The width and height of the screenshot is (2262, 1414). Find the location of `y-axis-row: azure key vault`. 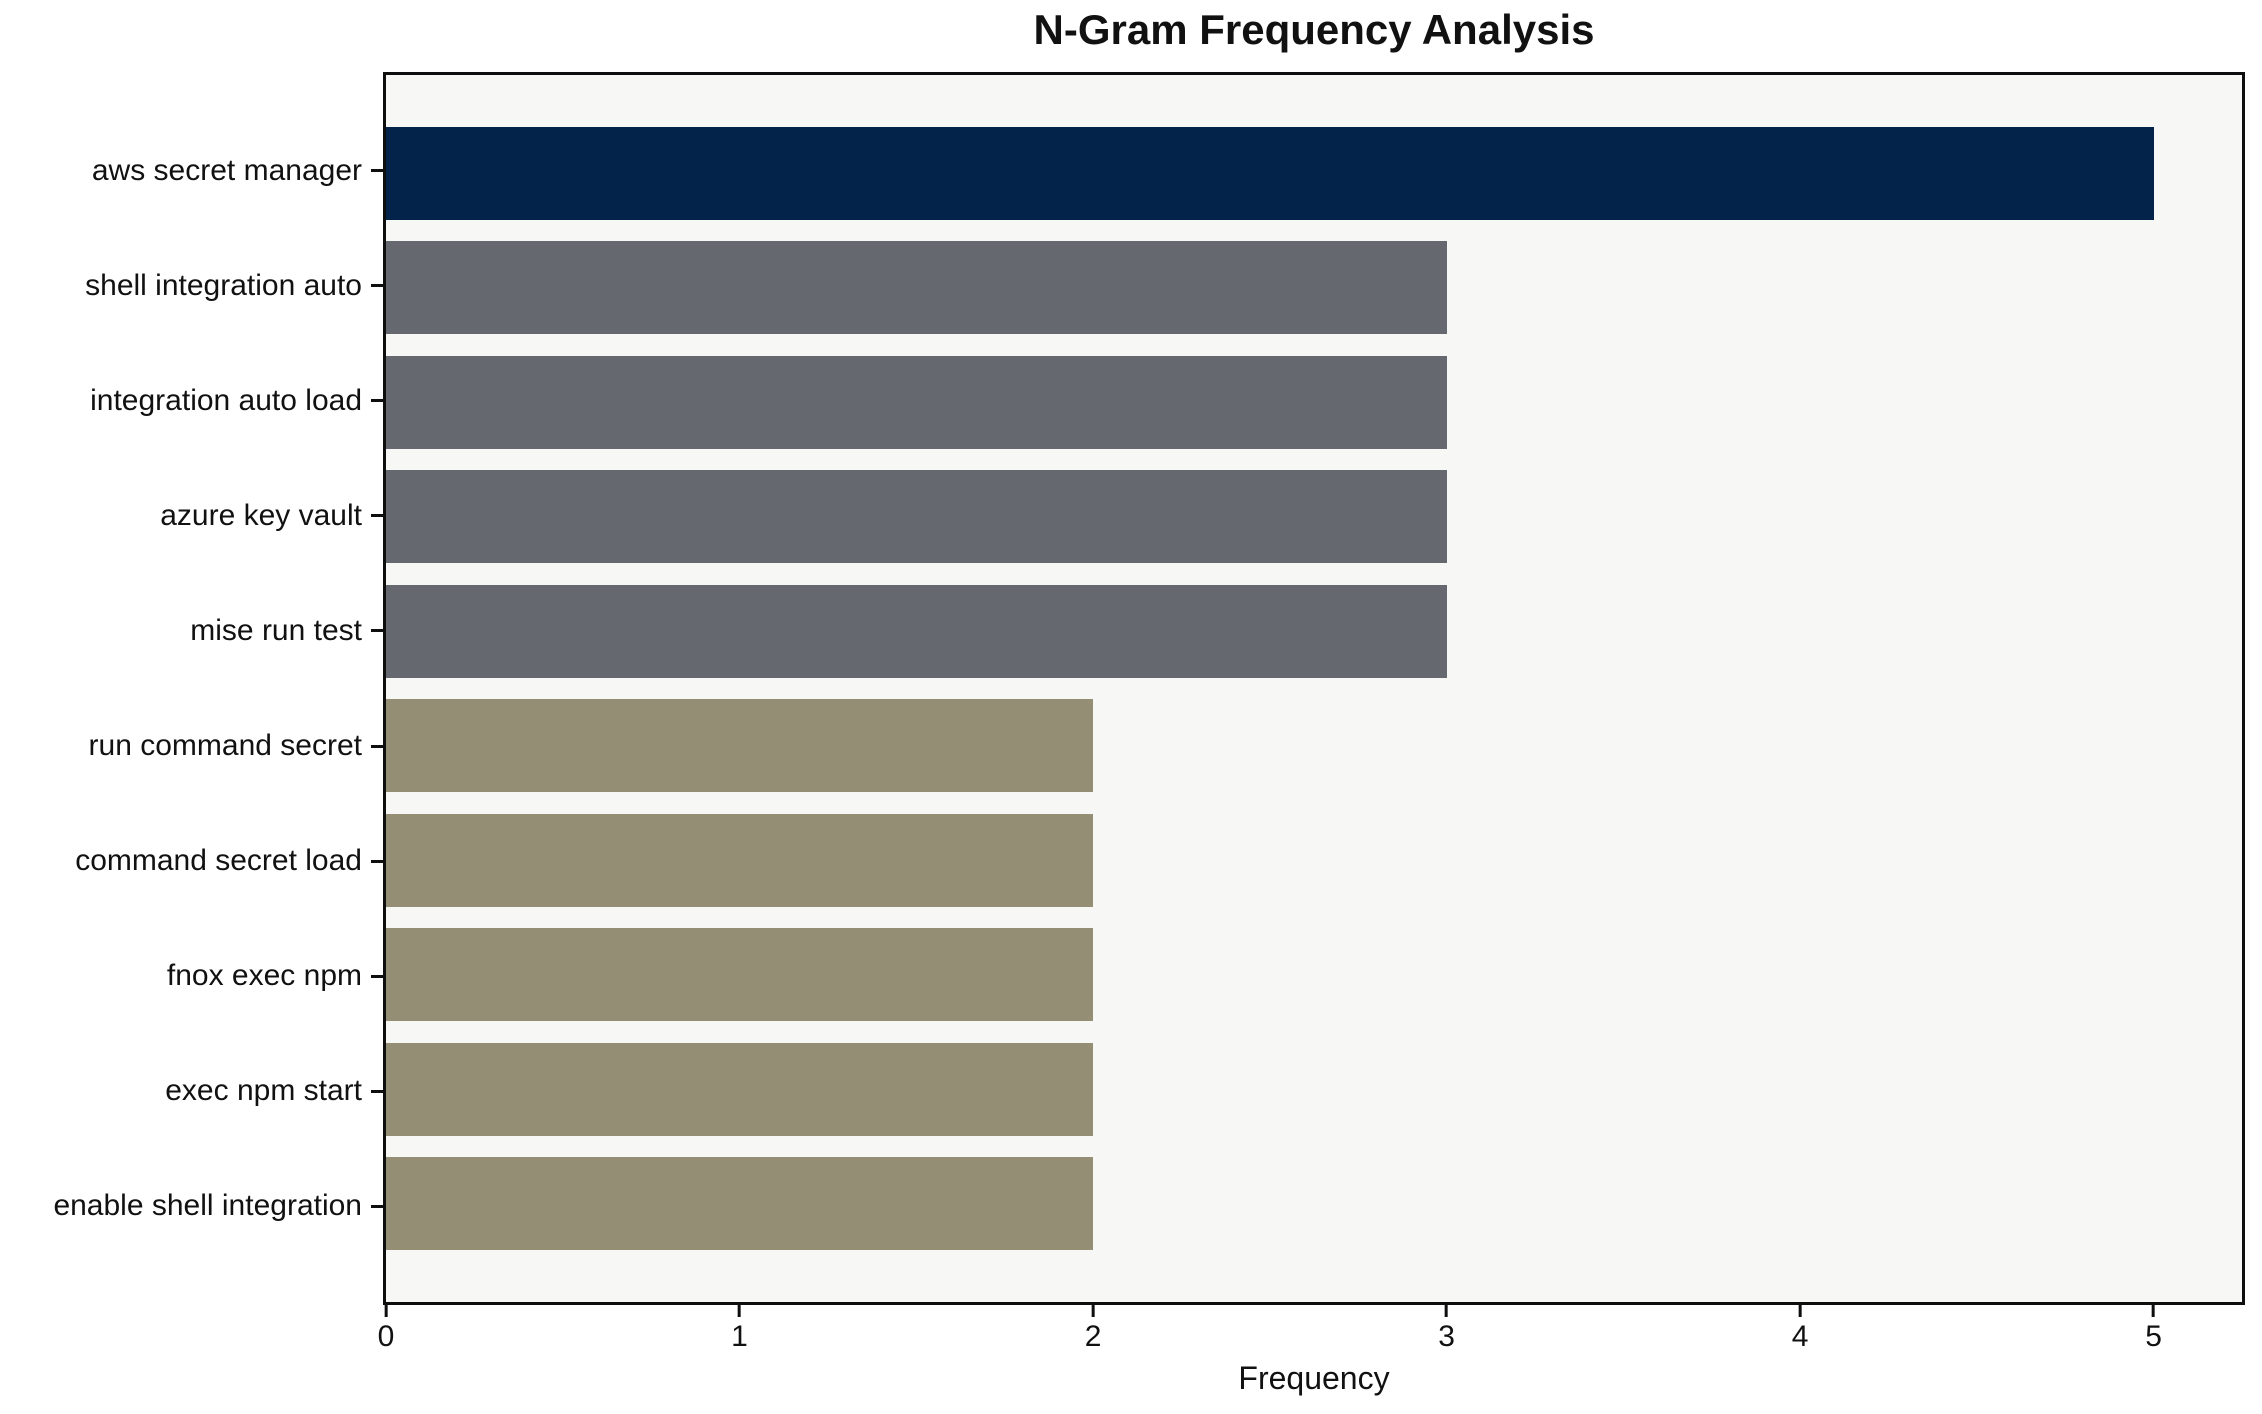

y-axis-row: azure key vault is located at coordinates (191, 515).